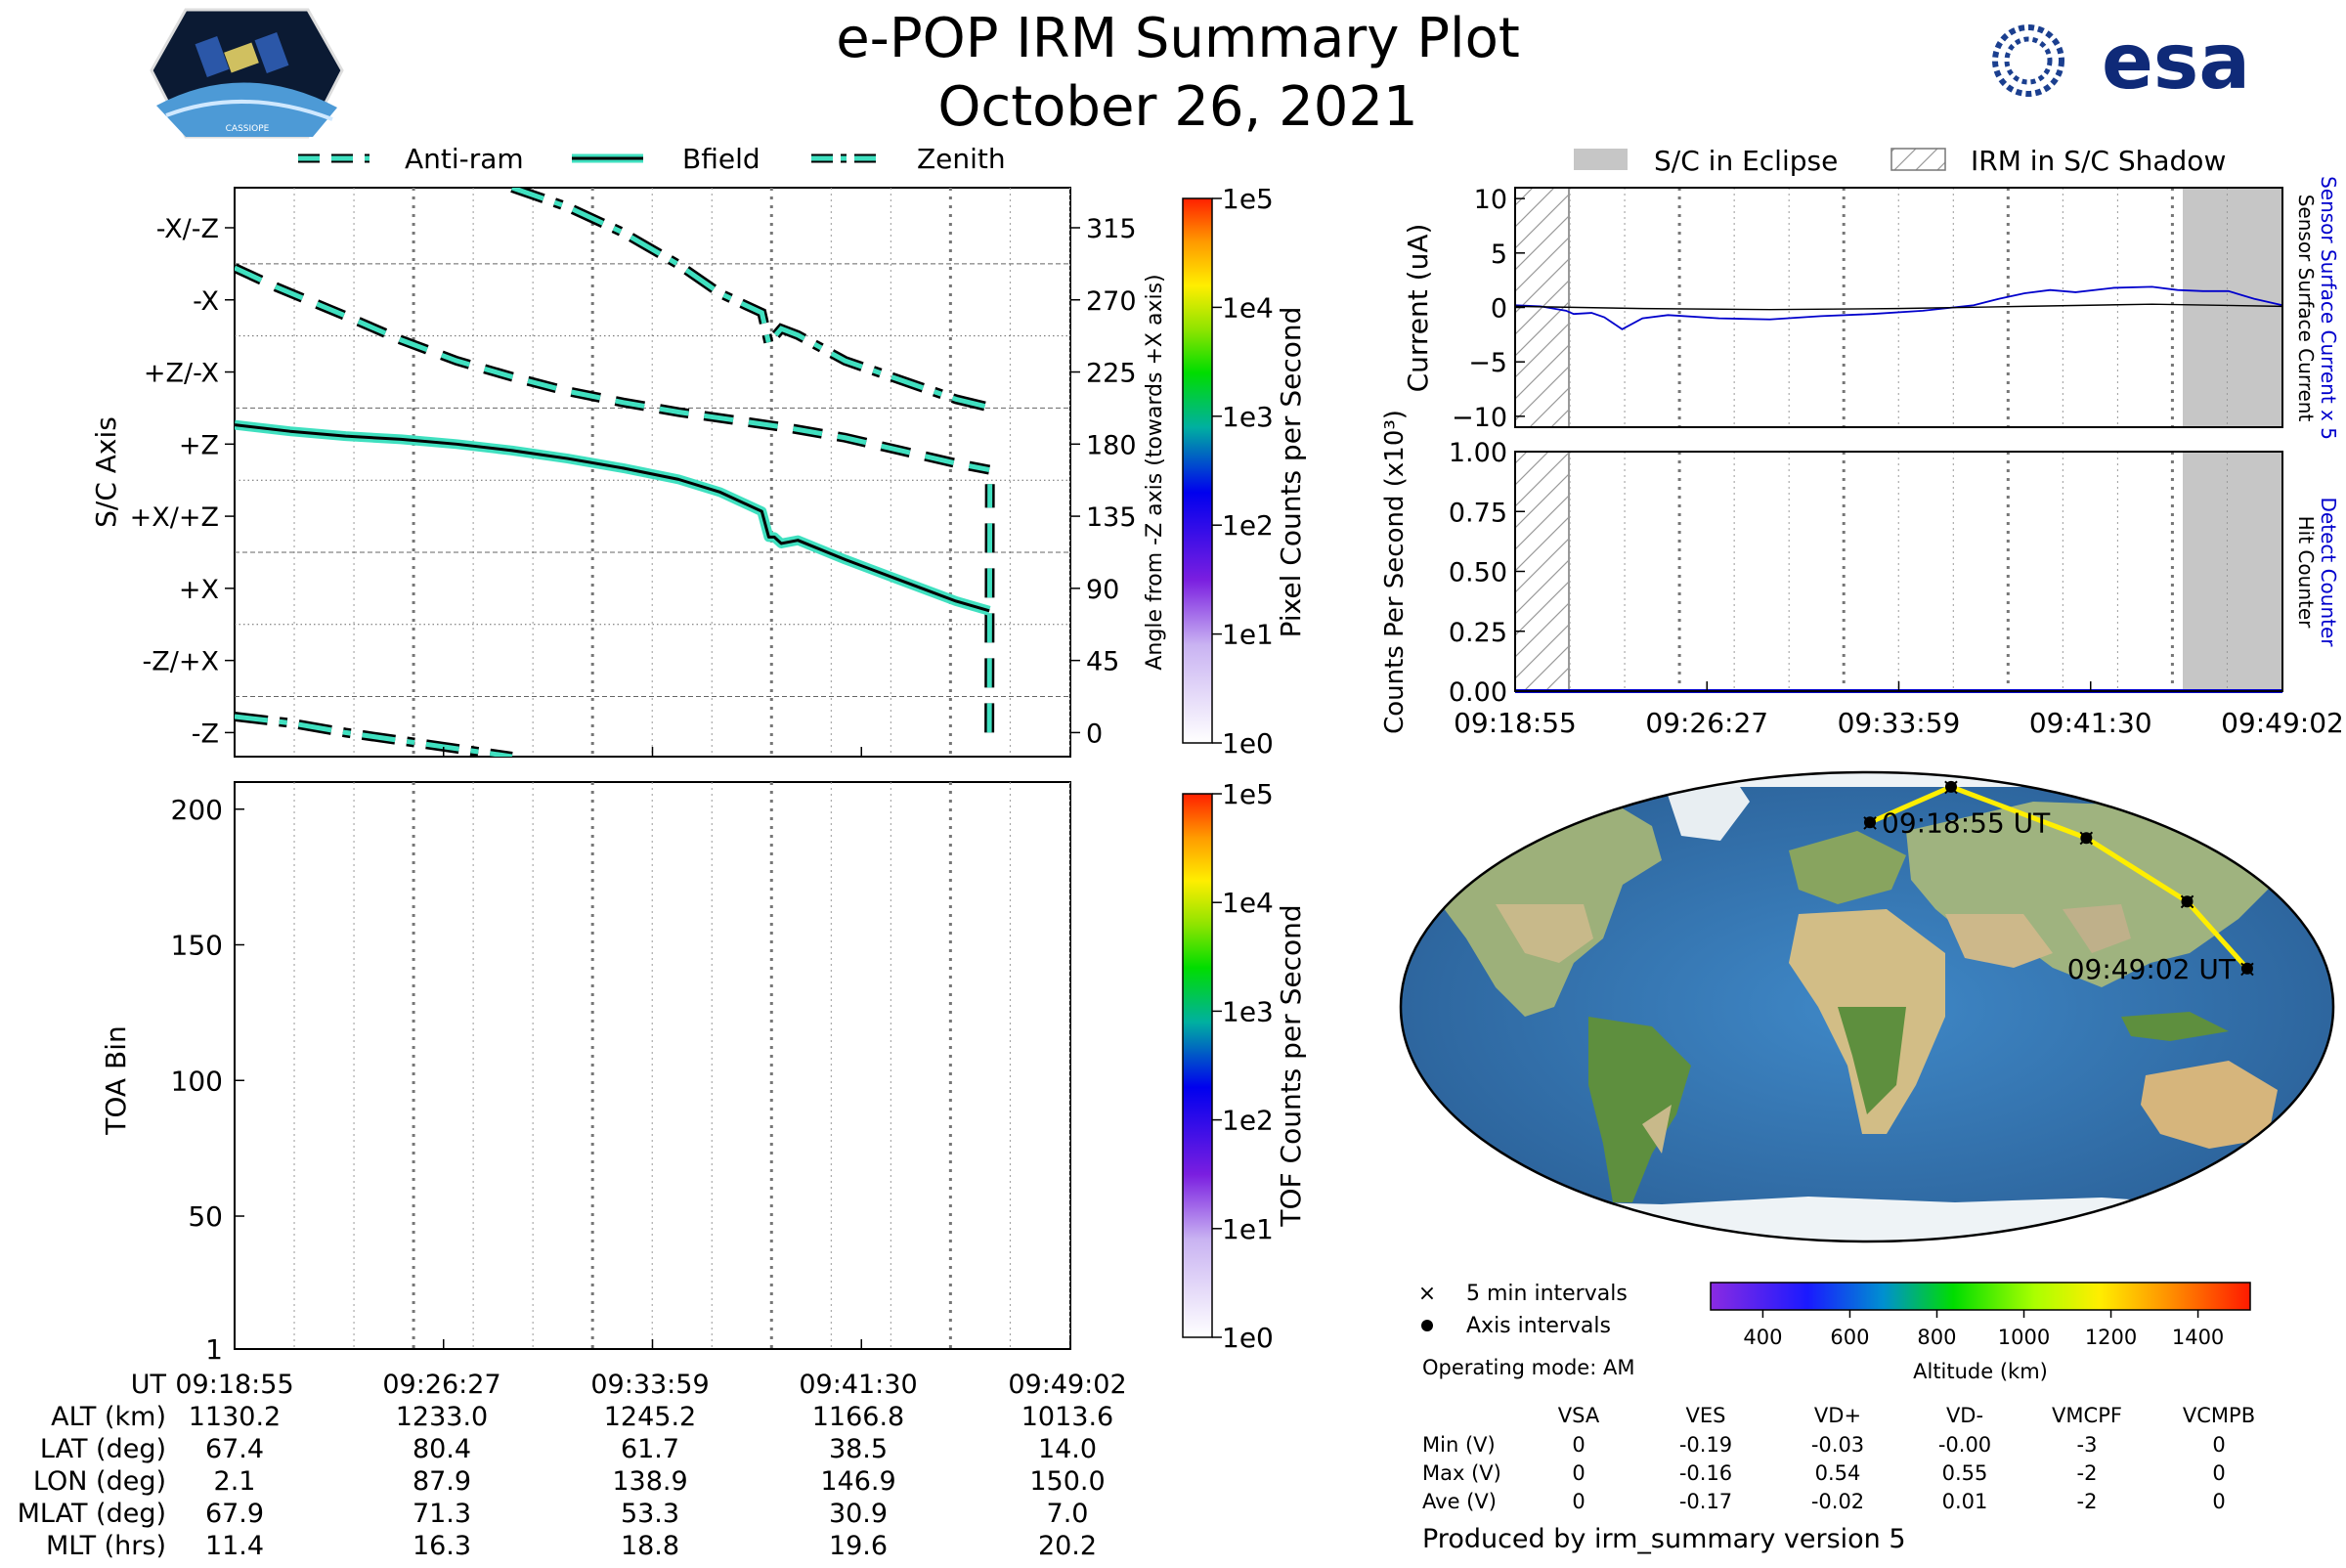  Describe the element at coordinates (650, 1546) in the screenshot. I see `info-cell: 18.8` at that location.